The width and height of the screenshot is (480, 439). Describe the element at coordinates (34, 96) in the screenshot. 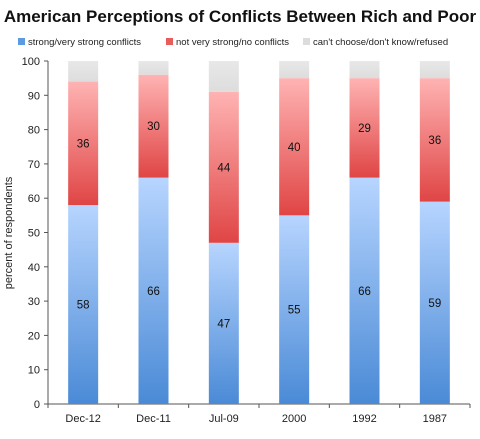

I see `y-tick-label: 90` at that location.